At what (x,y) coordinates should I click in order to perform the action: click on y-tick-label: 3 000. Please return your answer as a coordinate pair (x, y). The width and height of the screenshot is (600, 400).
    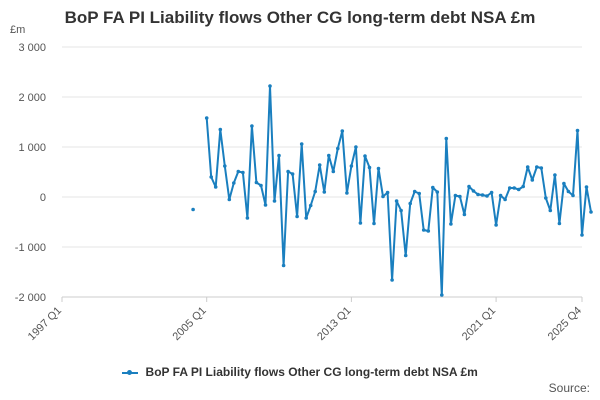
    Looking at the image, I should click on (32, 48).